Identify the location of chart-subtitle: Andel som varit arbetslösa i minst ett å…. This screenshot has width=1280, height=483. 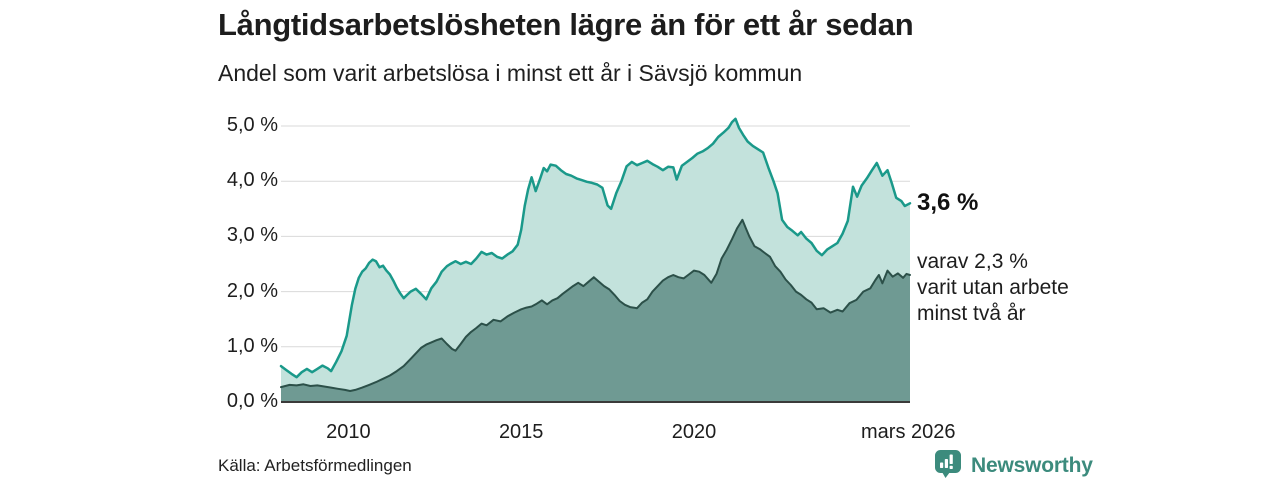
(510, 73).